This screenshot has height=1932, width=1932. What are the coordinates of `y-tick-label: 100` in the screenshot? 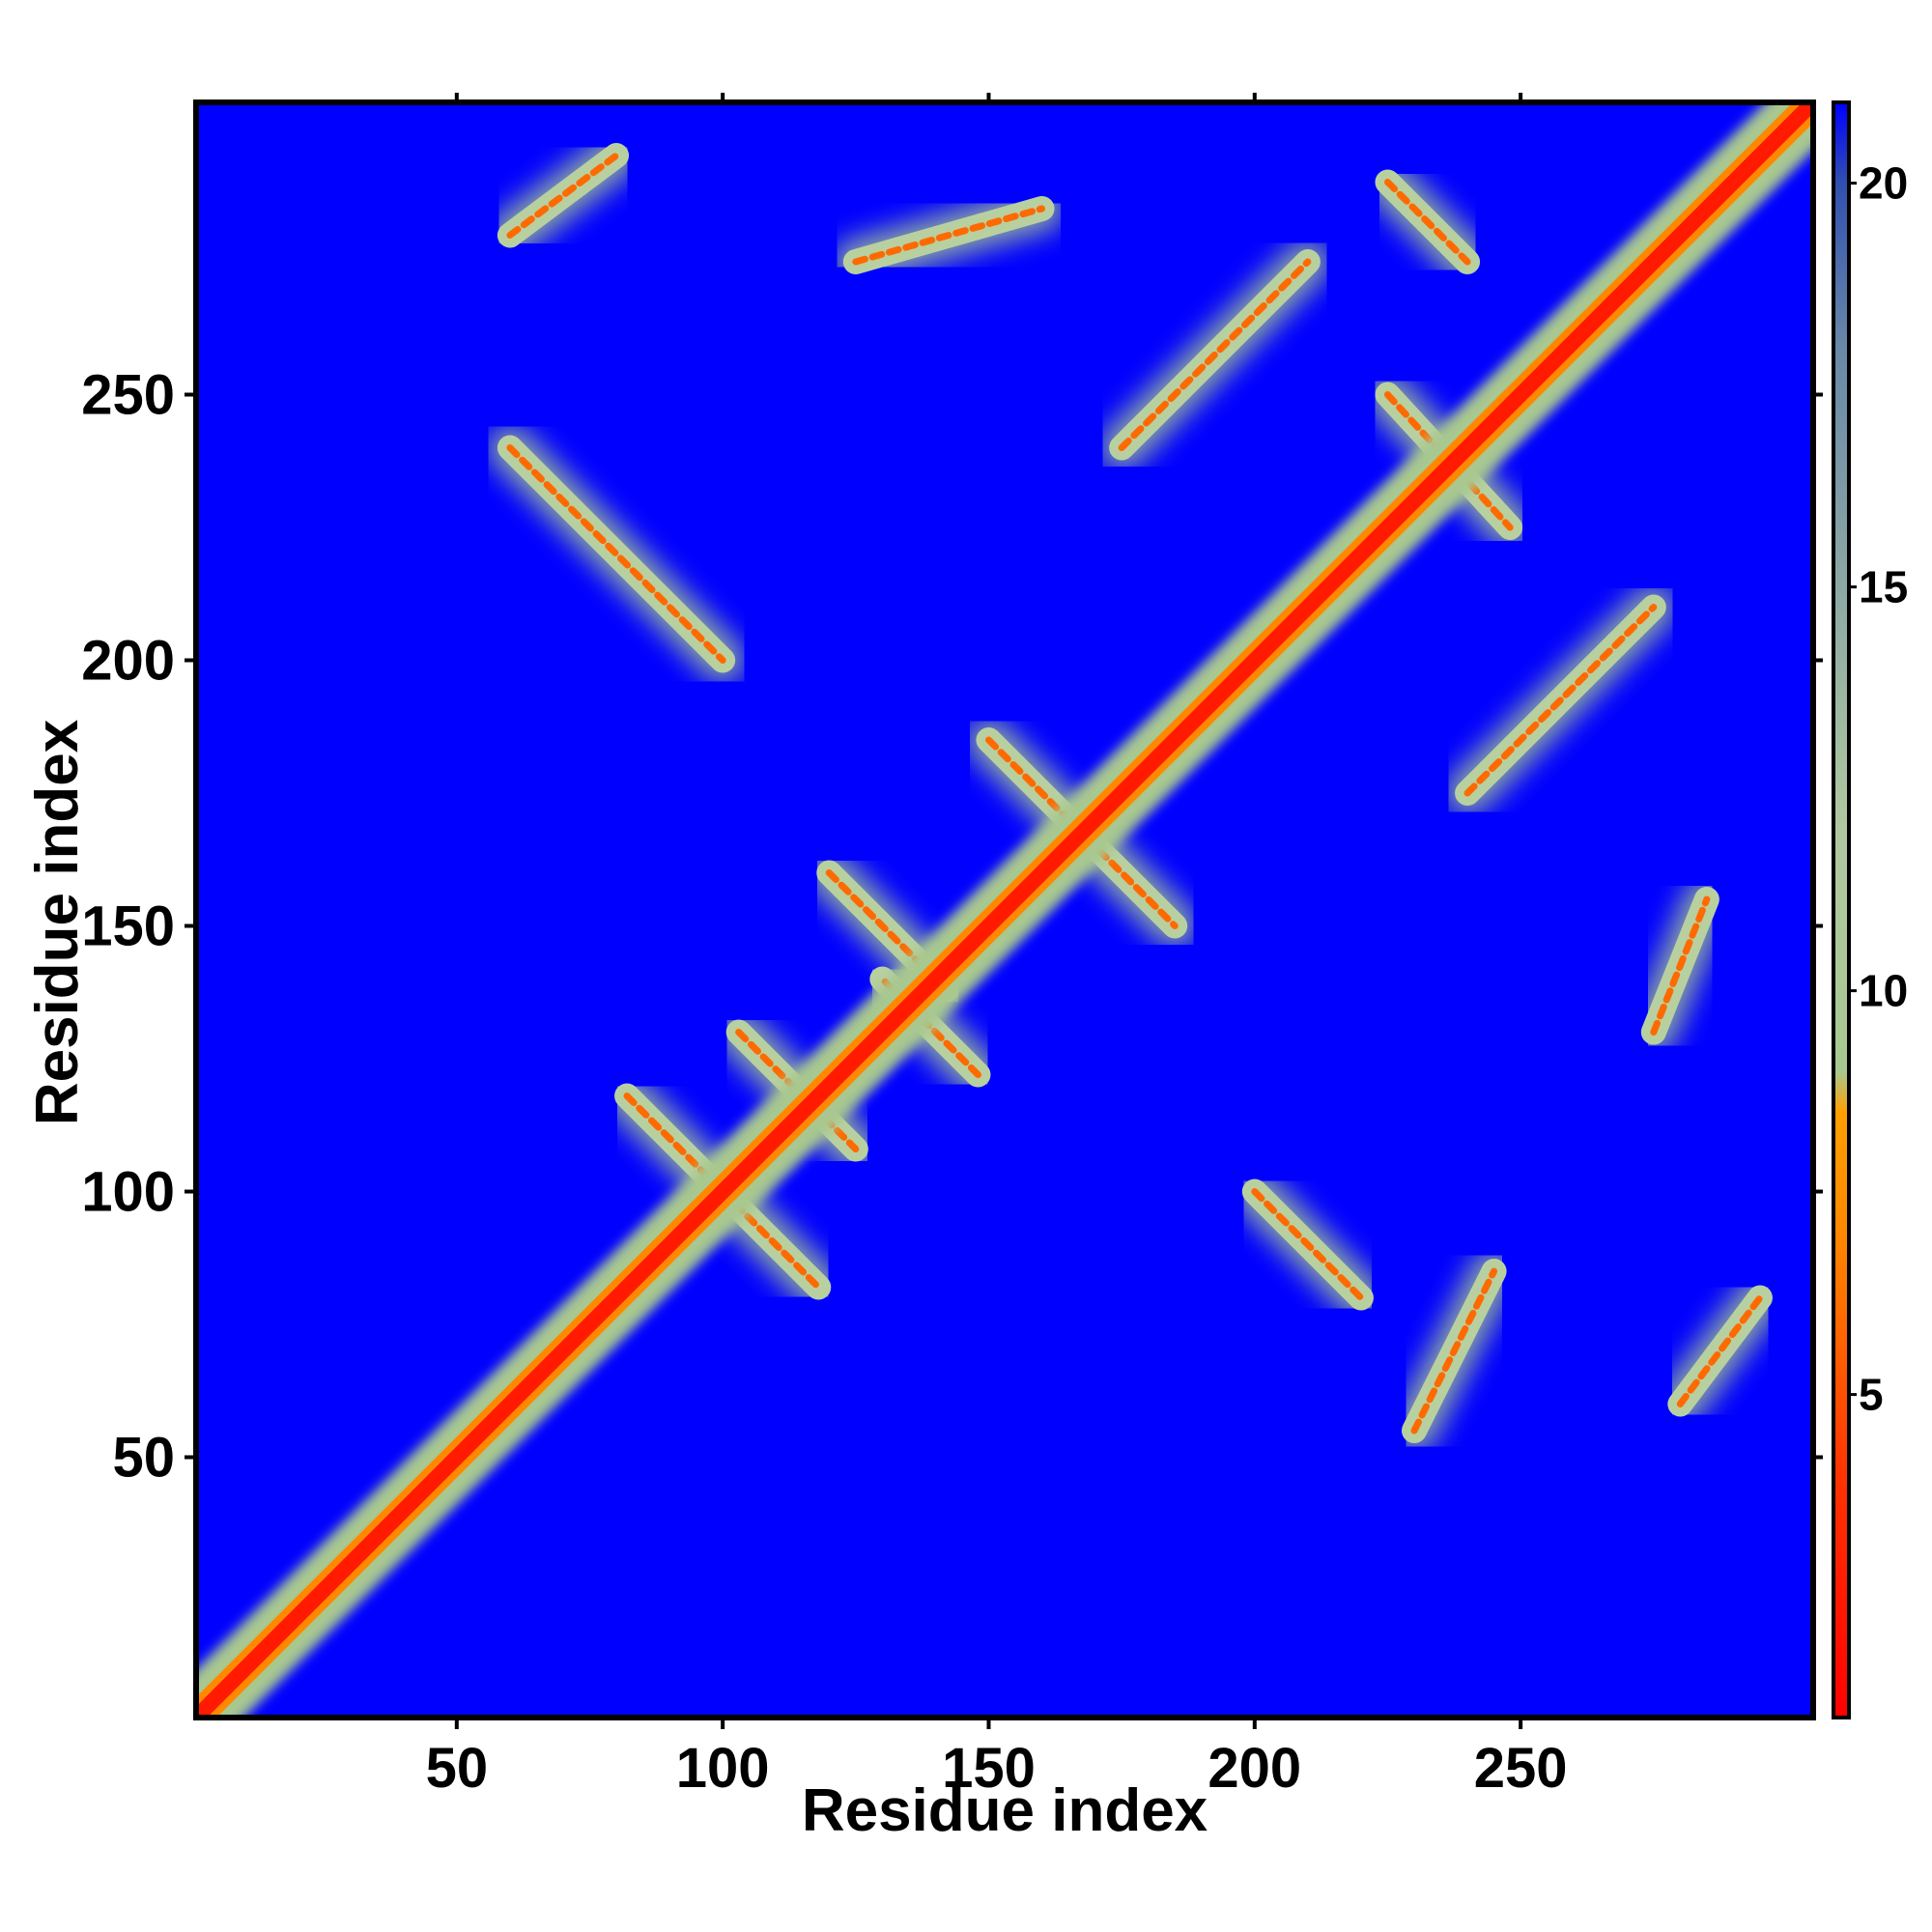 It's located at (128, 1192).